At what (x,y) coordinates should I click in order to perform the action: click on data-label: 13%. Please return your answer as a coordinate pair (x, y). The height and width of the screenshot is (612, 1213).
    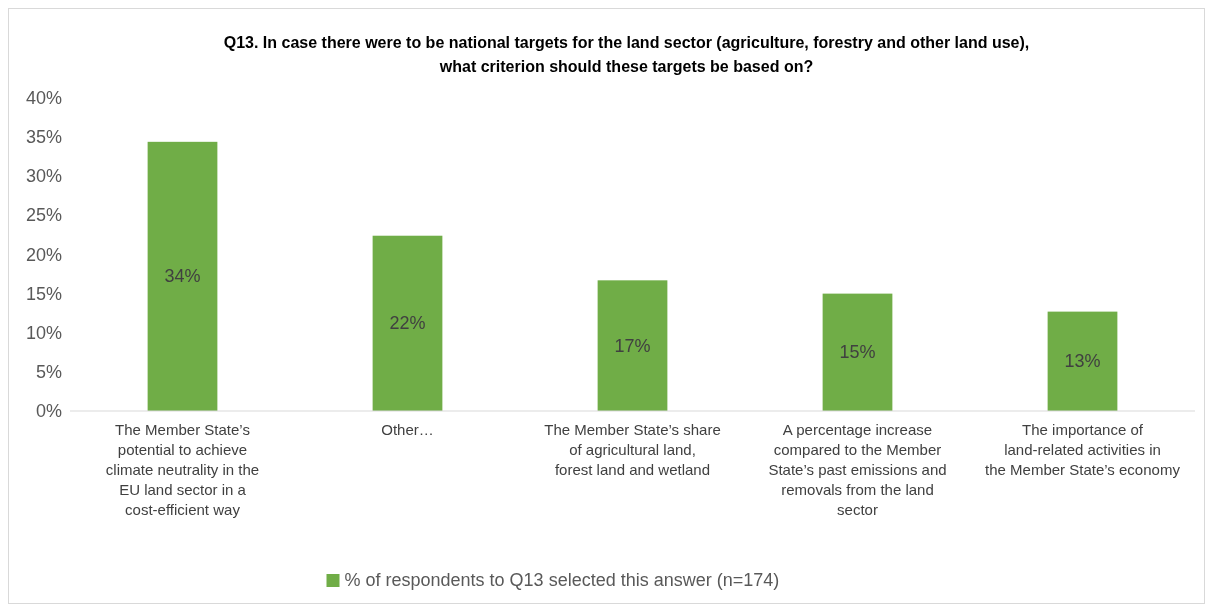
    Looking at the image, I should click on (1082, 361).